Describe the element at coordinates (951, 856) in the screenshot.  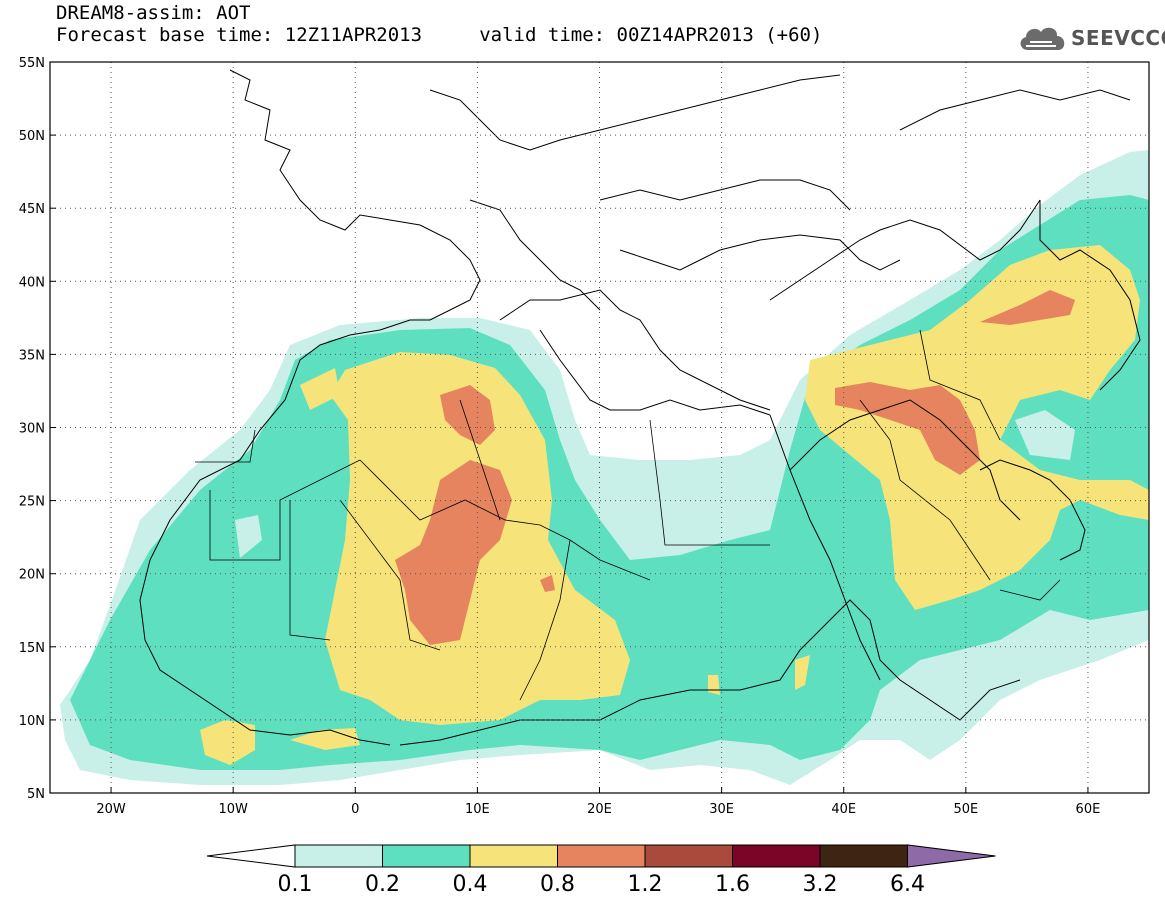
I see `colorbar-over-triangle` at that location.